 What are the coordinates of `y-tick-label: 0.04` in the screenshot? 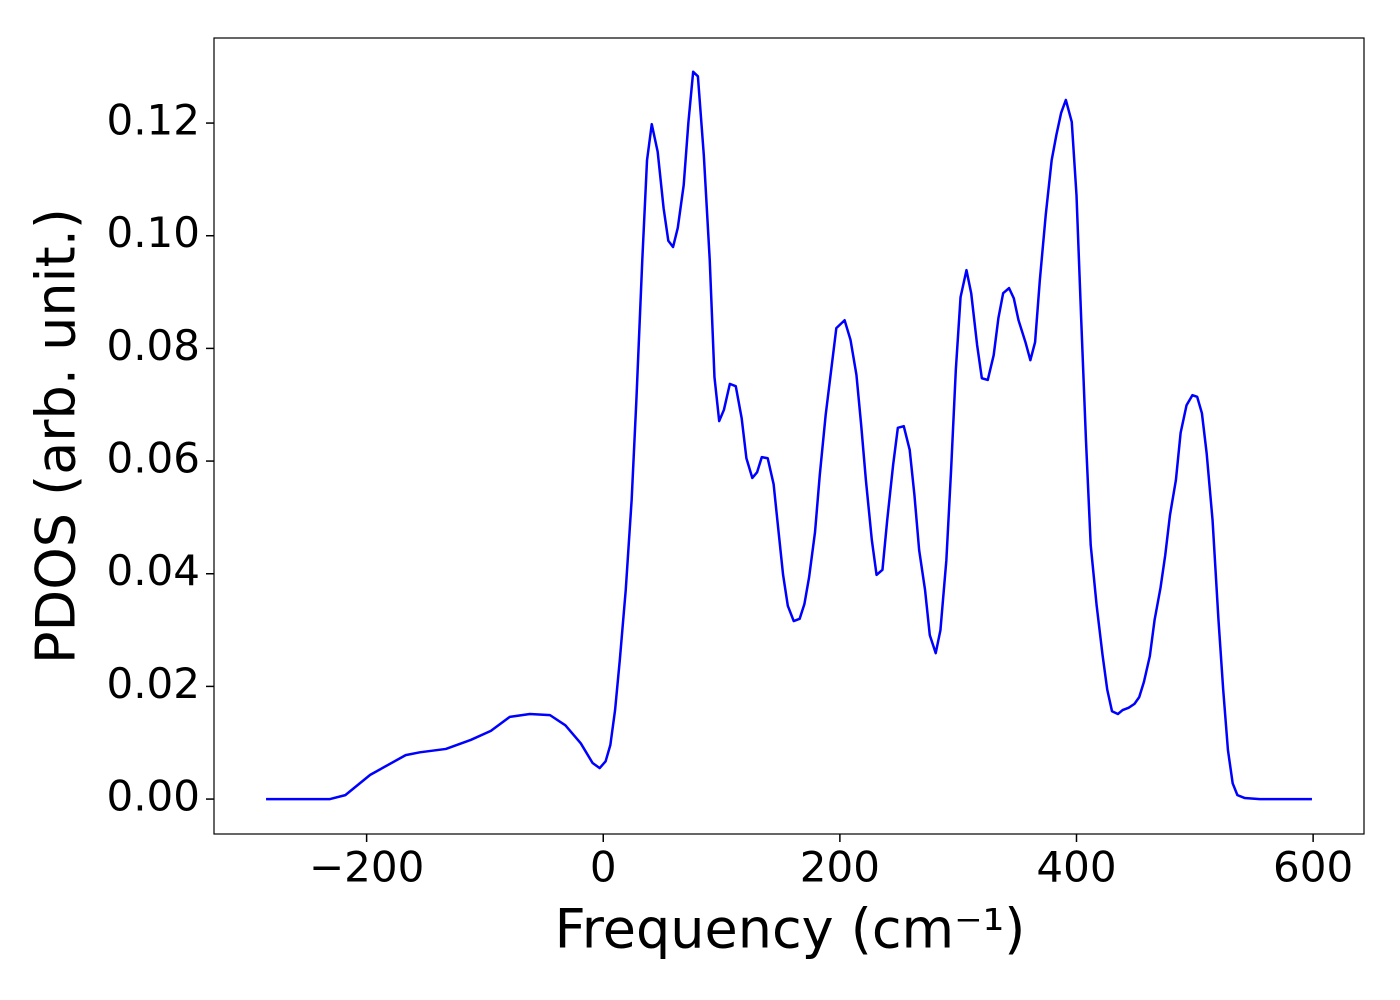 It's located at (153, 570).